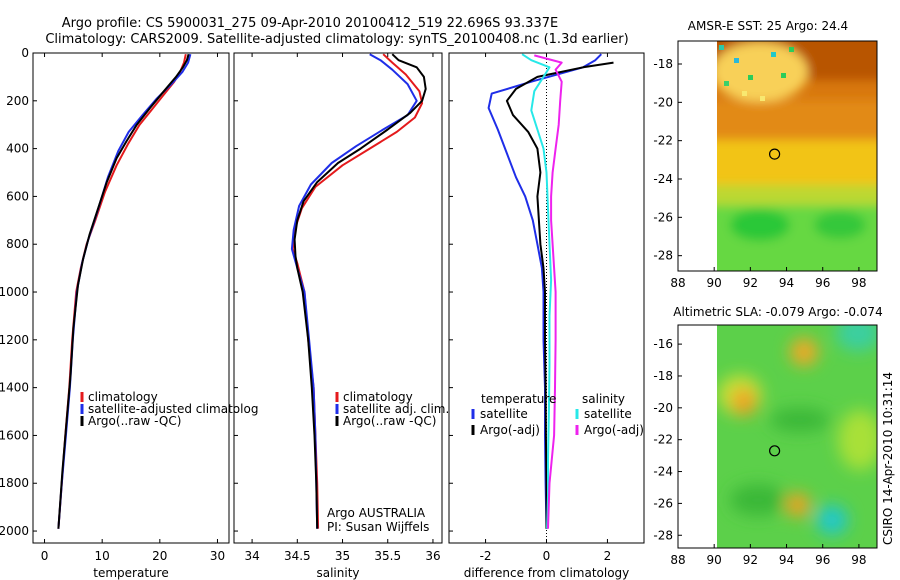 The width and height of the screenshot is (900, 580). I want to click on map-x-tick-label: 90, so click(714, 560).